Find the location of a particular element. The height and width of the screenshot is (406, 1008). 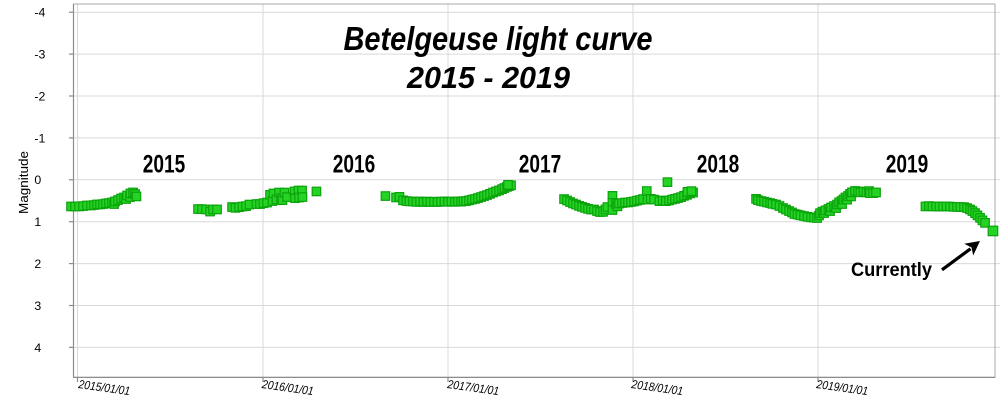

svg-text: 0 is located at coordinates (37, 180).